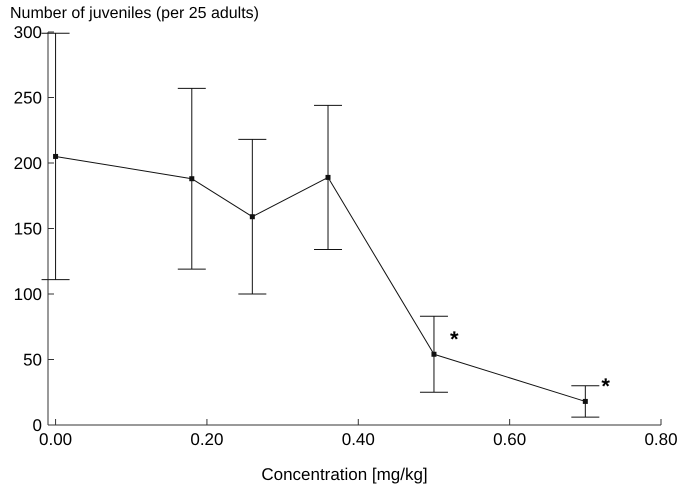  I want to click on y-tick-label: 300, so click(28, 32).